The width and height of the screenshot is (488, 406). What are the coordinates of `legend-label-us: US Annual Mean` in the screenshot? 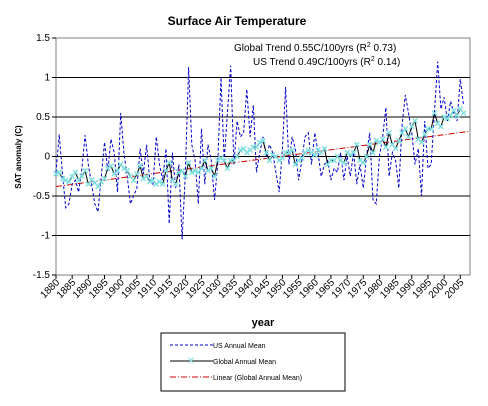 It's located at (239, 346).